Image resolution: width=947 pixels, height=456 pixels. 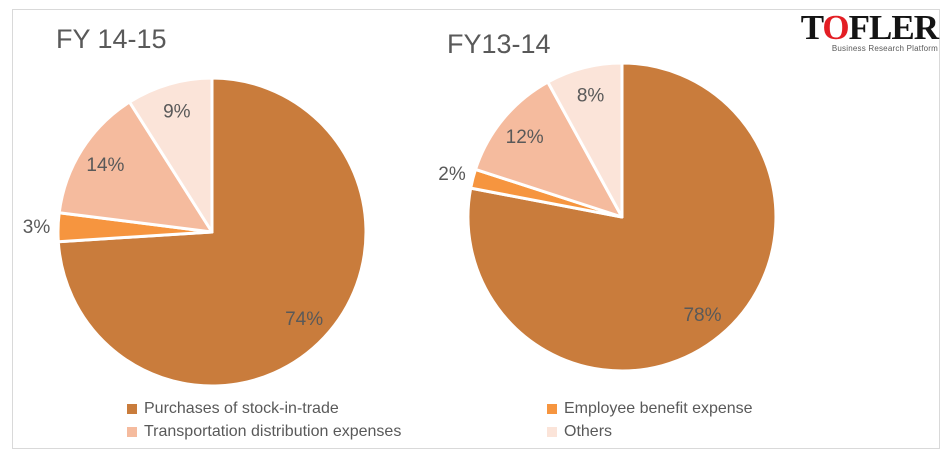 What do you see at coordinates (884, 49) in the screenshot?
I see `logo-tagline: Business Research Platform` at bounding box center [884, 49].